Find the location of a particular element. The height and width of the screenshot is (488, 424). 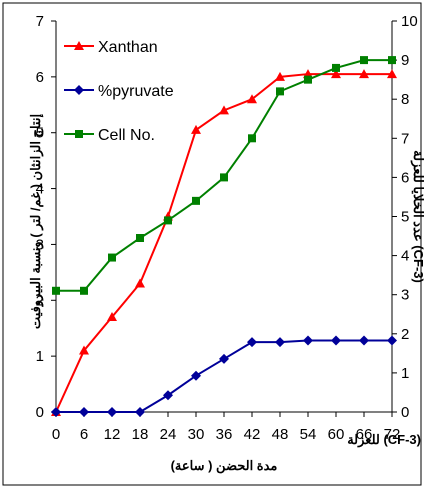

x-tick-label: 54 is located at coordinates (308, 434).